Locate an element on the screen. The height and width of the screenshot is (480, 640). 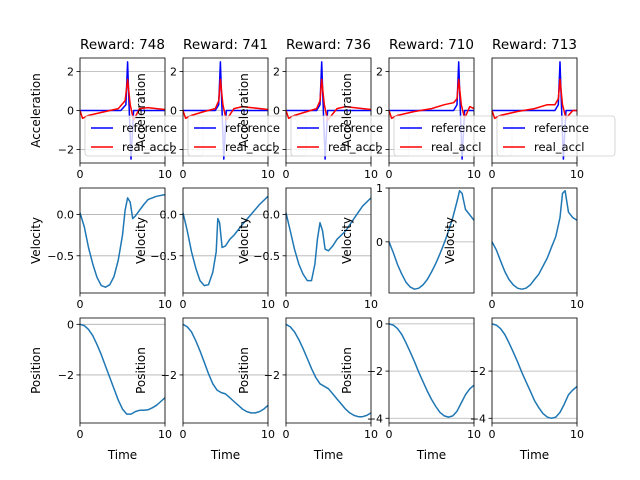
subplot-title: Reward: 713 is located at coordinates (534, 45).